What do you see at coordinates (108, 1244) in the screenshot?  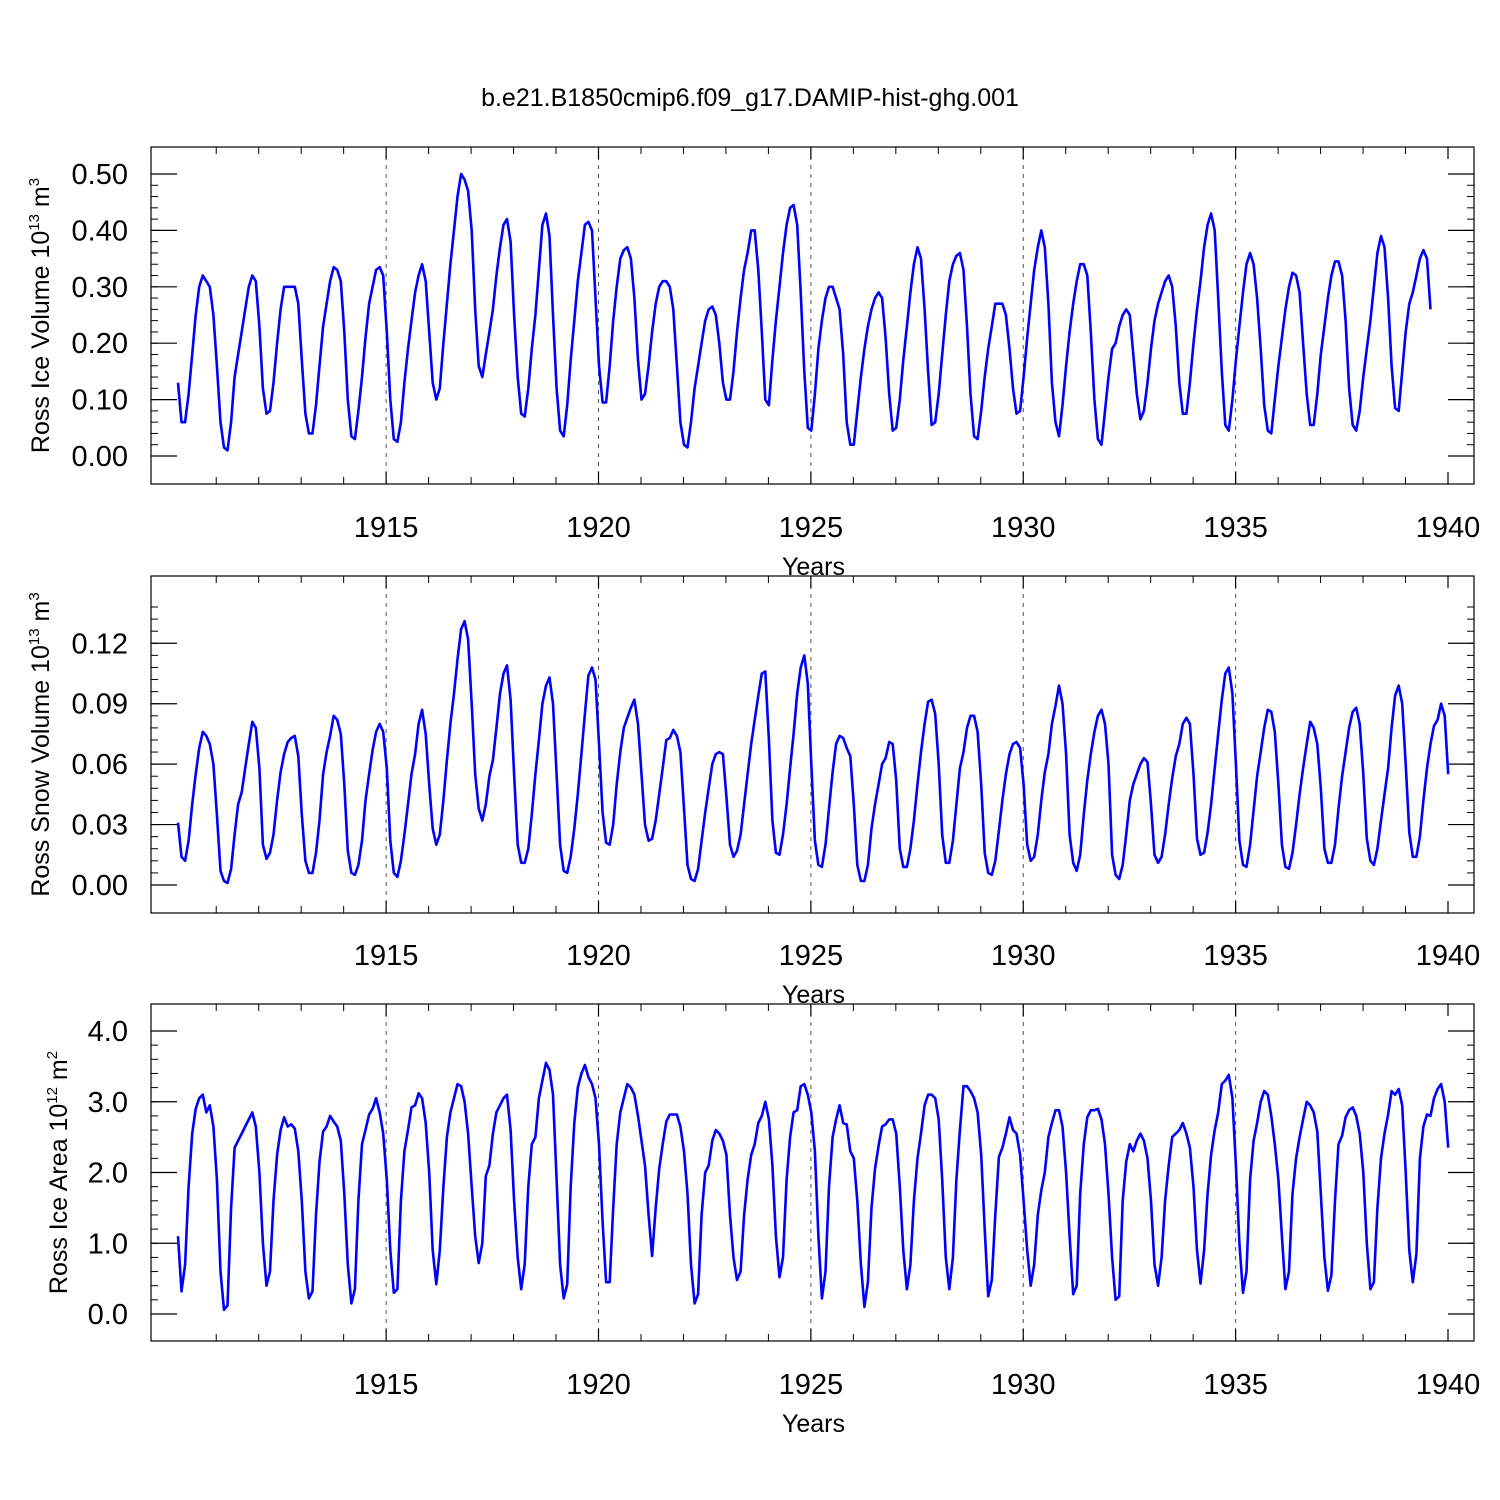 I see `y-tick-label: 1.0` at bounding box center [108, 1244].